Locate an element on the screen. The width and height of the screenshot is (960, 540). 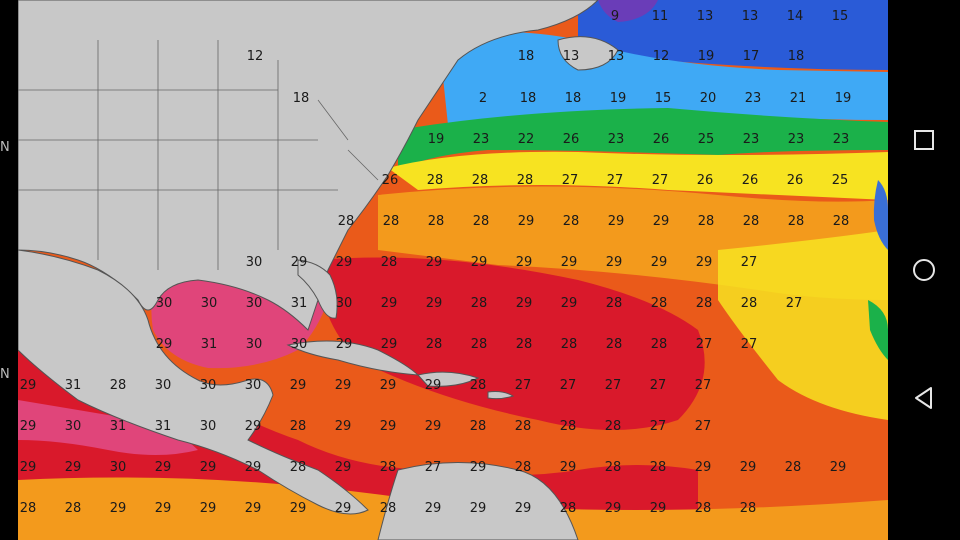
left-margin: N N is located at coordinates (9, 270).